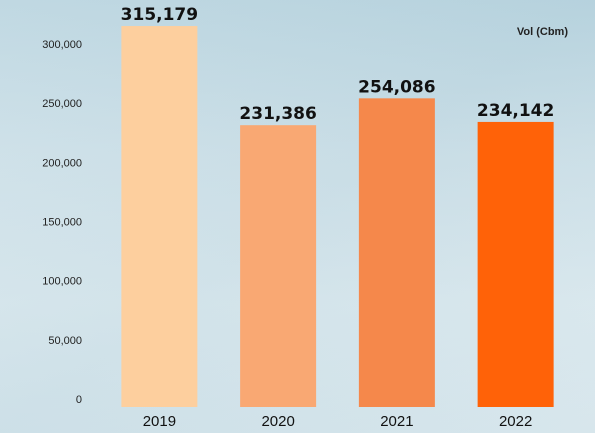  I want to click on y-tick-label: 300,000, so click(62, 45).